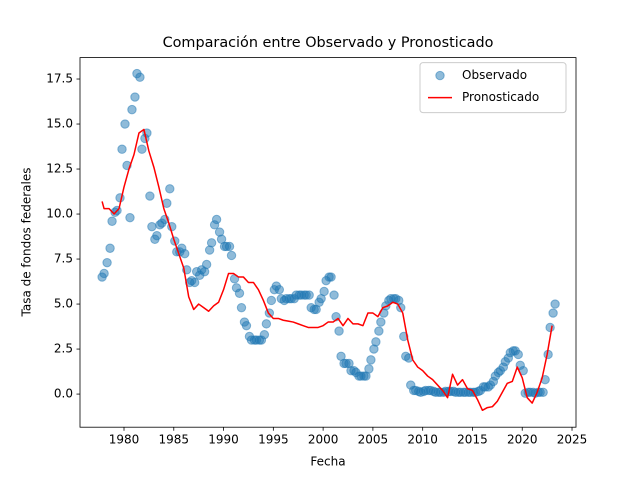  Describe the element at coordinates (494, 75) in the screenshot. I see `legend-label: Observado` at that location.